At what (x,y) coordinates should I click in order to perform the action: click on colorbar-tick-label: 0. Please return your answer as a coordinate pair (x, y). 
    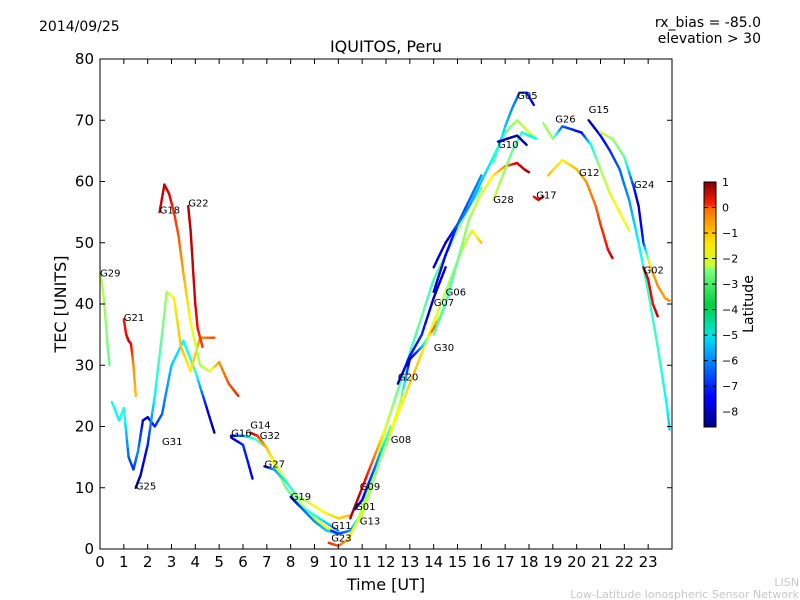
    Looking at the image, I should click on (725, 208).